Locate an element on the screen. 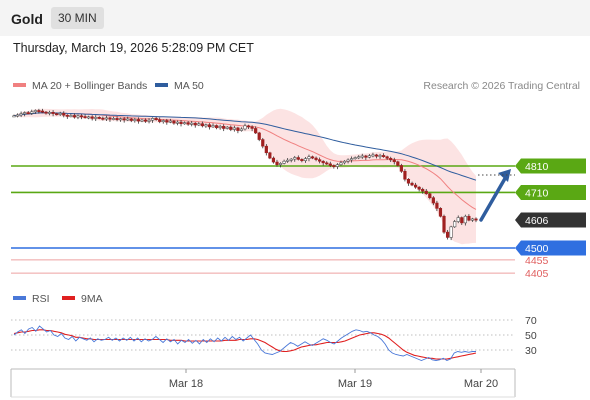  level-tag-4710: 4710 is located at coordinates (550, 192).